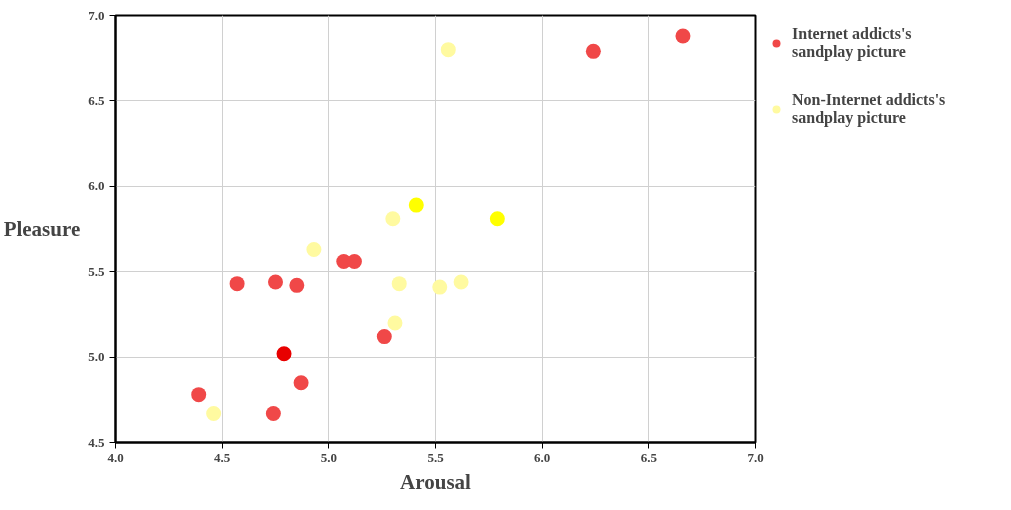  What do you see at coordinates (96, 271) in the screenshot?
I see `y-tick-label: 5.5` at bounding box center [96, 271].